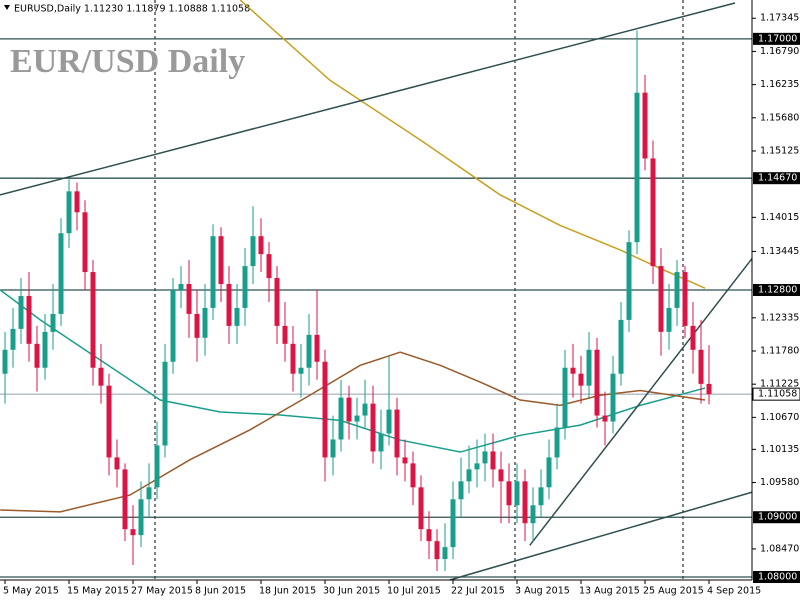  What do you see at coordinates (779, 251) in the screenshot?
I see `y-tick-label: 1.13445` at bounding box center [779, 251].